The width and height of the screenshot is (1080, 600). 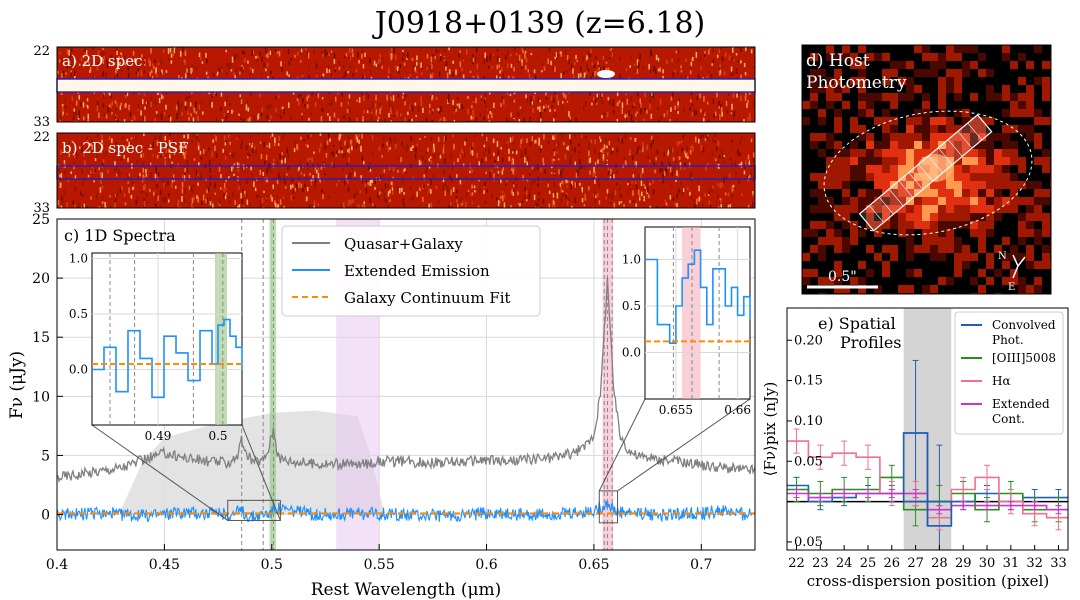 What do you see at coordinates (406, 170) in the screenshot?
I see `panel-b-background` at bounding box center [406, 170].